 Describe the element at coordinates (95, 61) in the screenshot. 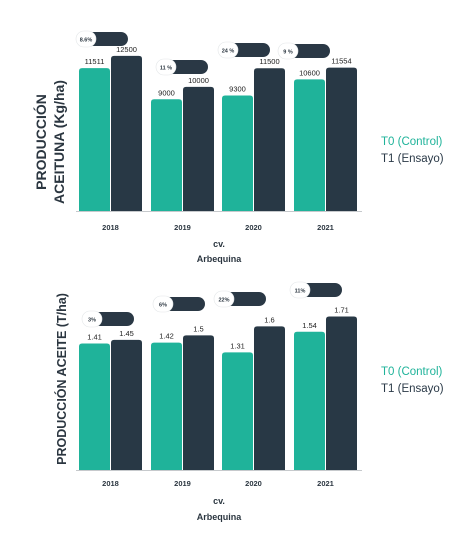

I see `data-label: 11511` at that location.